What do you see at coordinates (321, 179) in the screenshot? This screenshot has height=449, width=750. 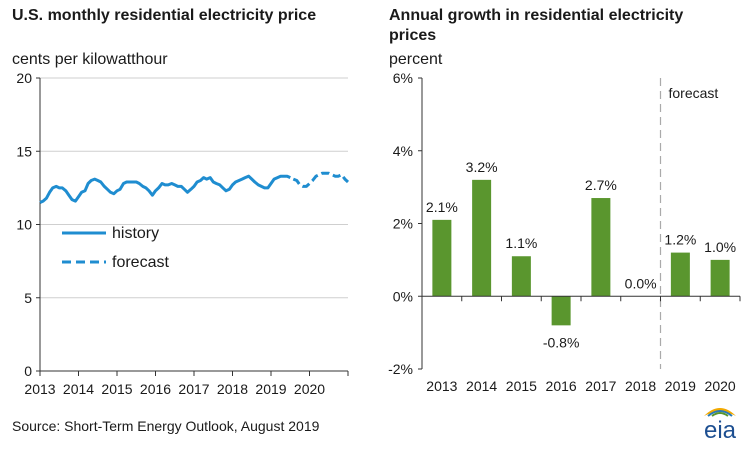 I see `series-line-forecast` at bounding box center [321, 179].